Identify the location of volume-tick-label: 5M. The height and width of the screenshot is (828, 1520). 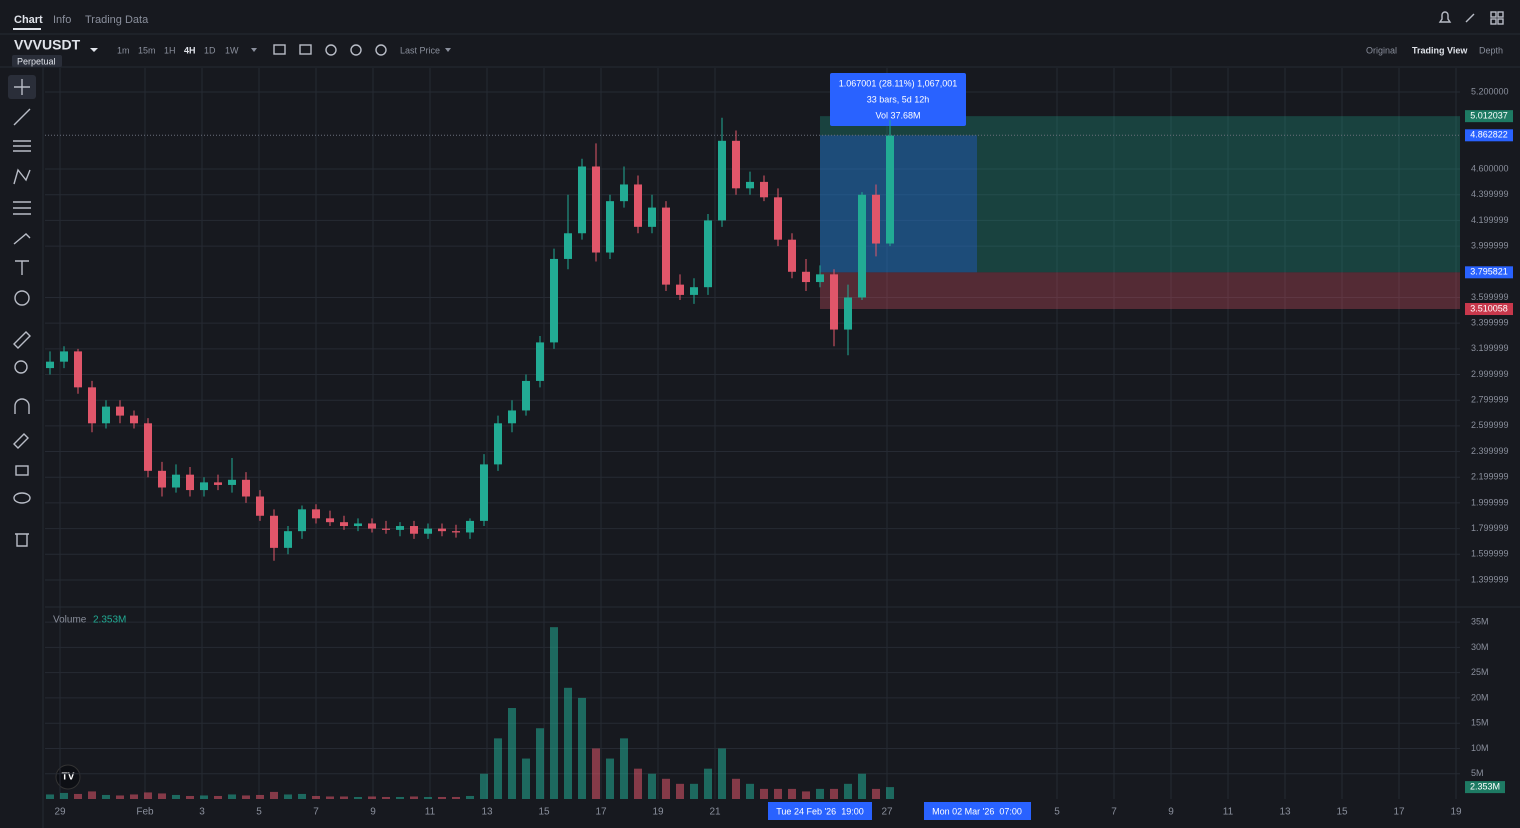
(1477, 773).